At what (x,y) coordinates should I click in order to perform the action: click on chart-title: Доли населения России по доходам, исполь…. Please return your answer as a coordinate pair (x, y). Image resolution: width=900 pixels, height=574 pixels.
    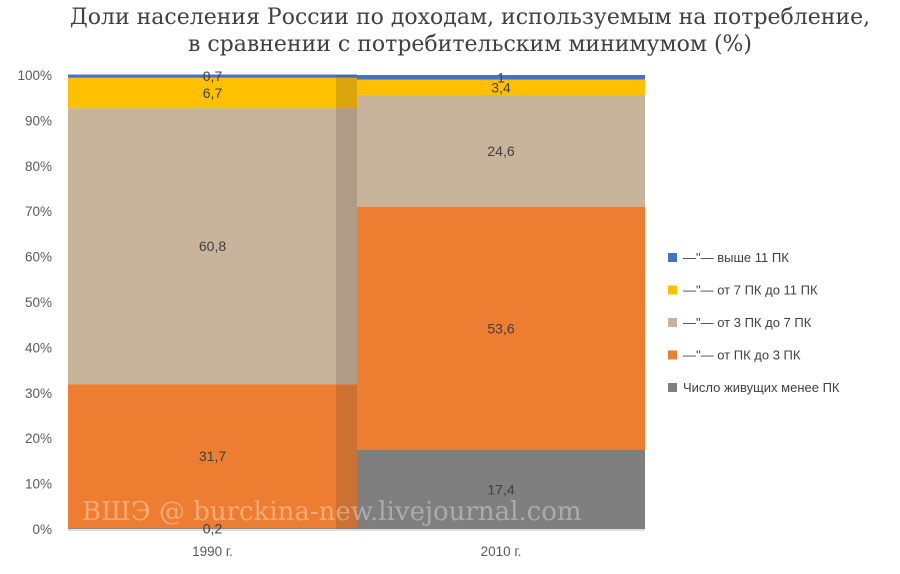
    Looking at the image, I should click on (450, 31).